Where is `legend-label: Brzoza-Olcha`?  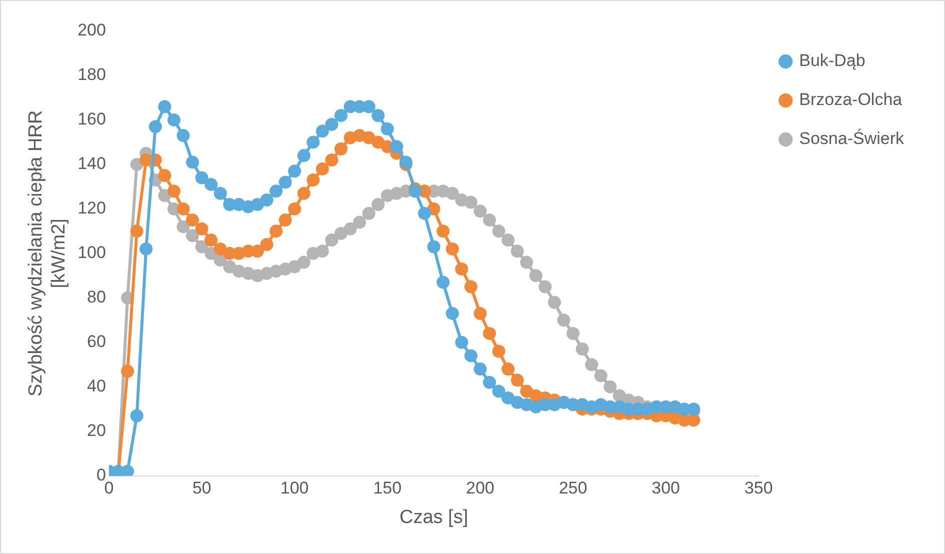
legend-label: Brzoza-Olcha is located at coordinates (851, 100).